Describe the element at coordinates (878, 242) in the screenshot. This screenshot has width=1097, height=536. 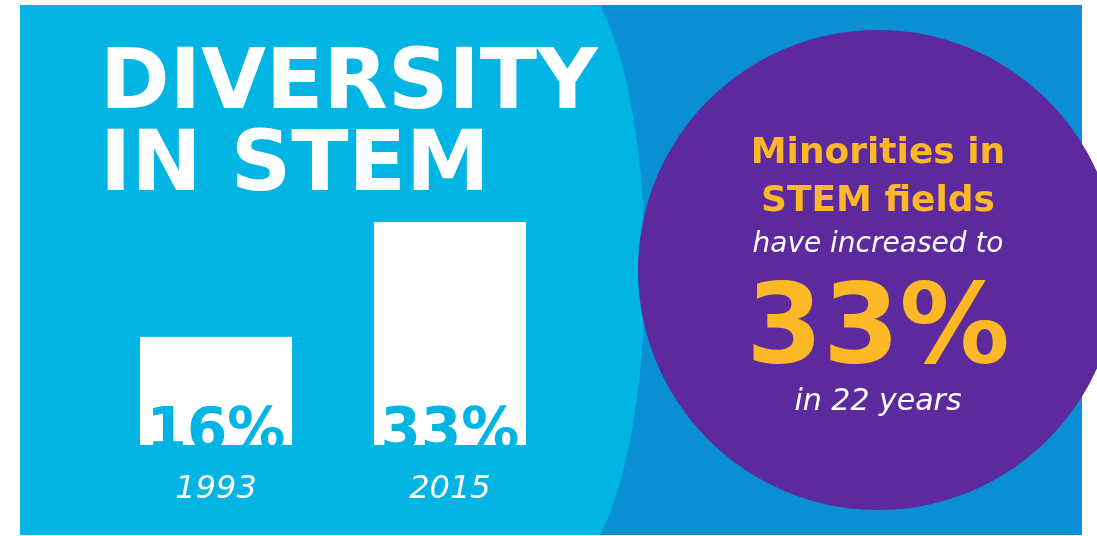
I see `text: have increased to` at that location.